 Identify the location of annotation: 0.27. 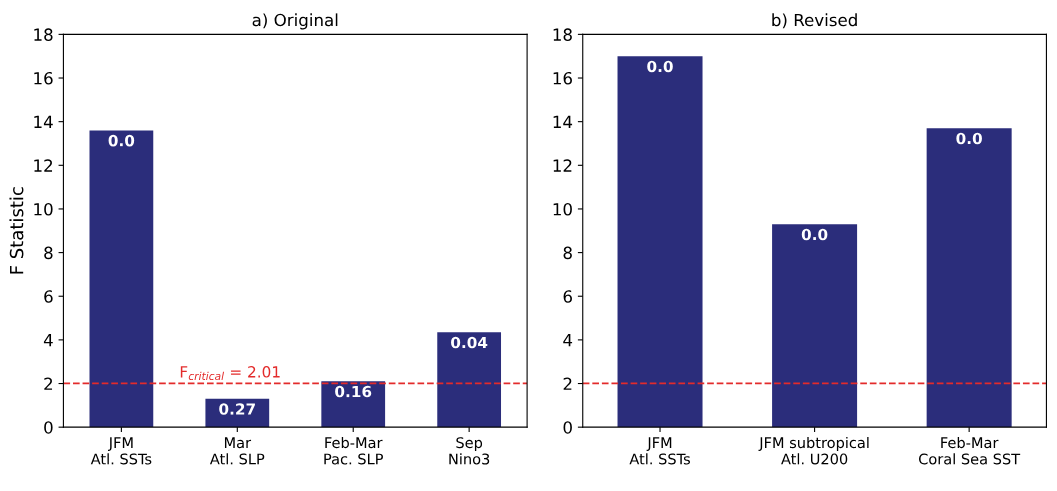
(237, 409).